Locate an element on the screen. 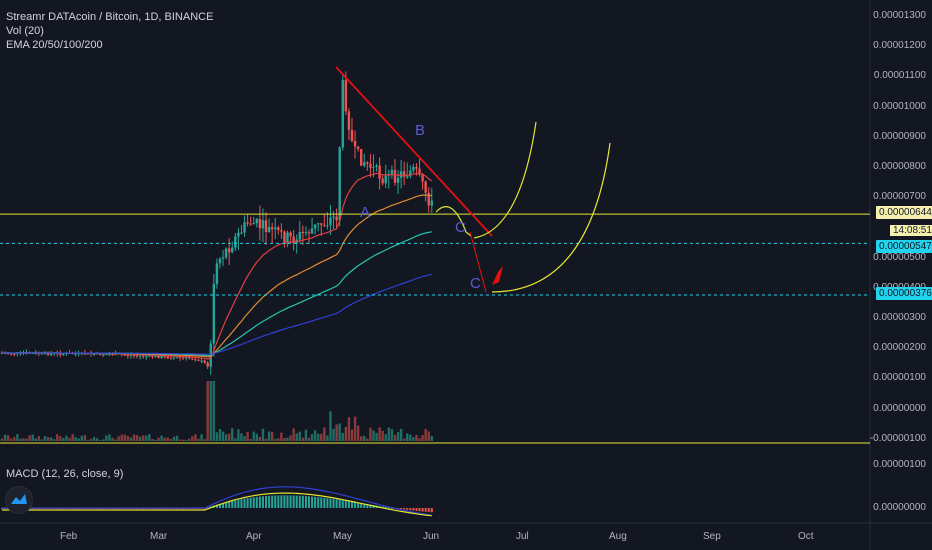 The image size is (932, 550). volume-legend: Vol (20) is located at coordinates (25, 31).